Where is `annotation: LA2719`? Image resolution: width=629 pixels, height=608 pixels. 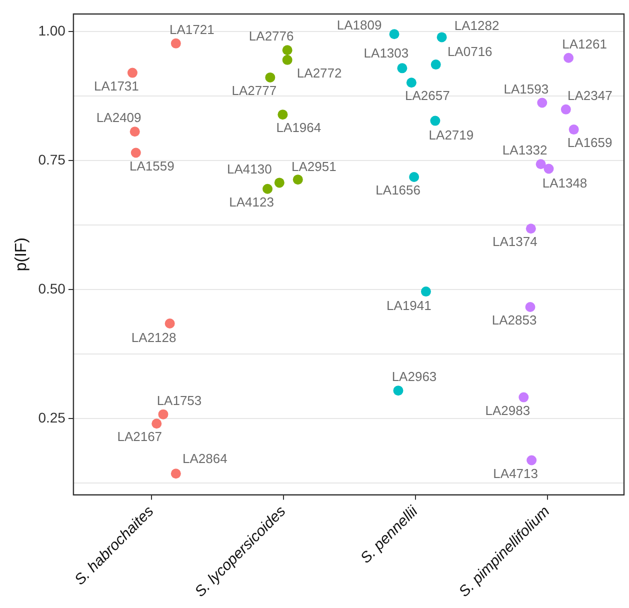 annotation: LA2719 is located at coordinates (451, 134).